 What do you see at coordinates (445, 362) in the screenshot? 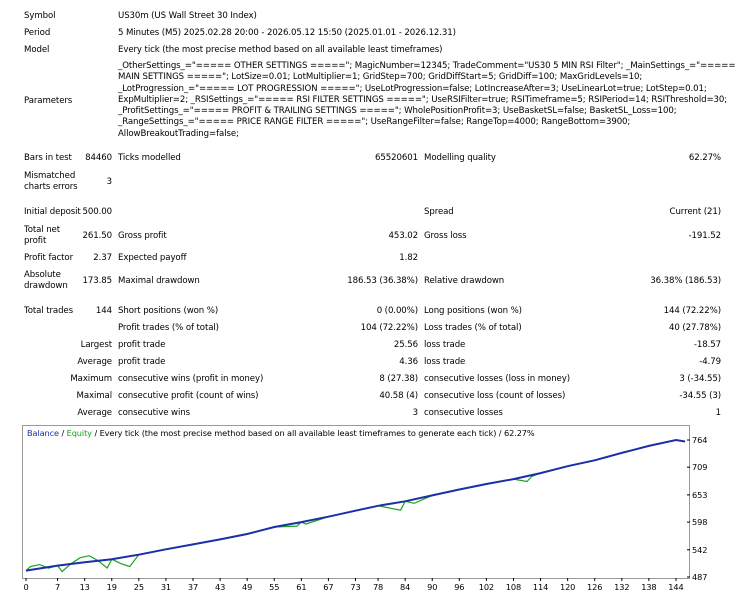
I see `average-loss-label: loss trade` at bounding box center [445, 362].